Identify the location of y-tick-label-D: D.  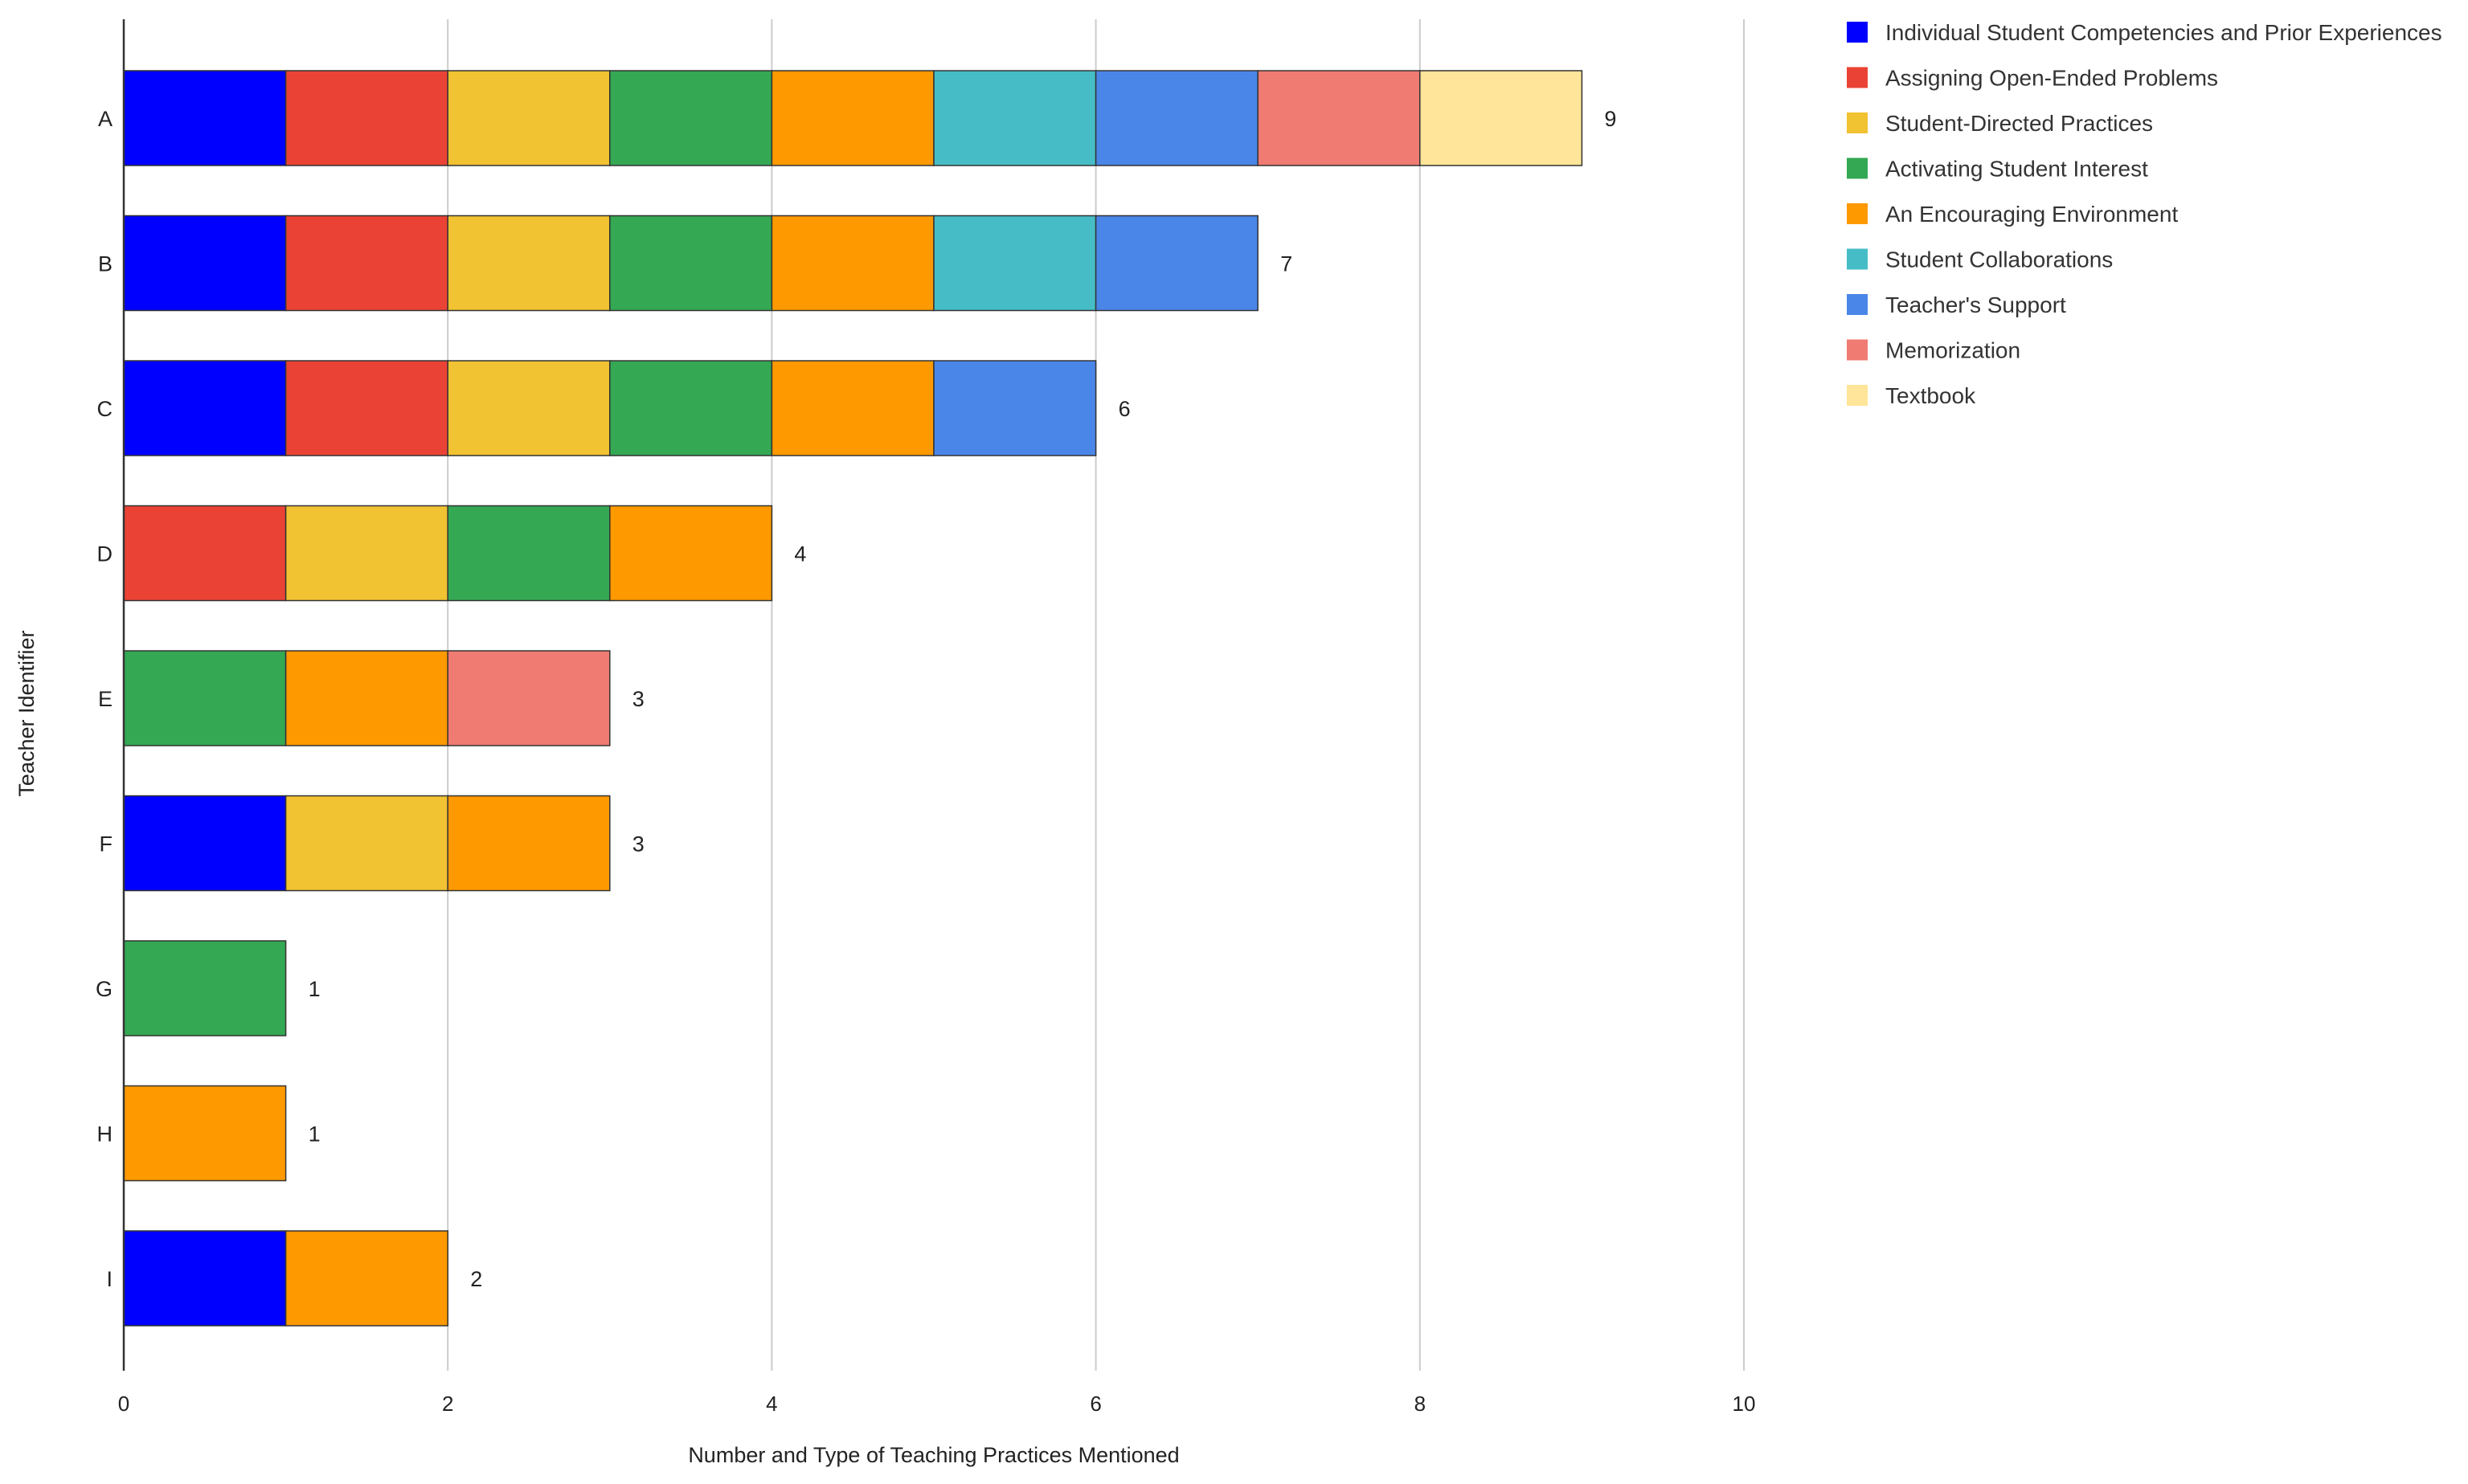
(105, 554).